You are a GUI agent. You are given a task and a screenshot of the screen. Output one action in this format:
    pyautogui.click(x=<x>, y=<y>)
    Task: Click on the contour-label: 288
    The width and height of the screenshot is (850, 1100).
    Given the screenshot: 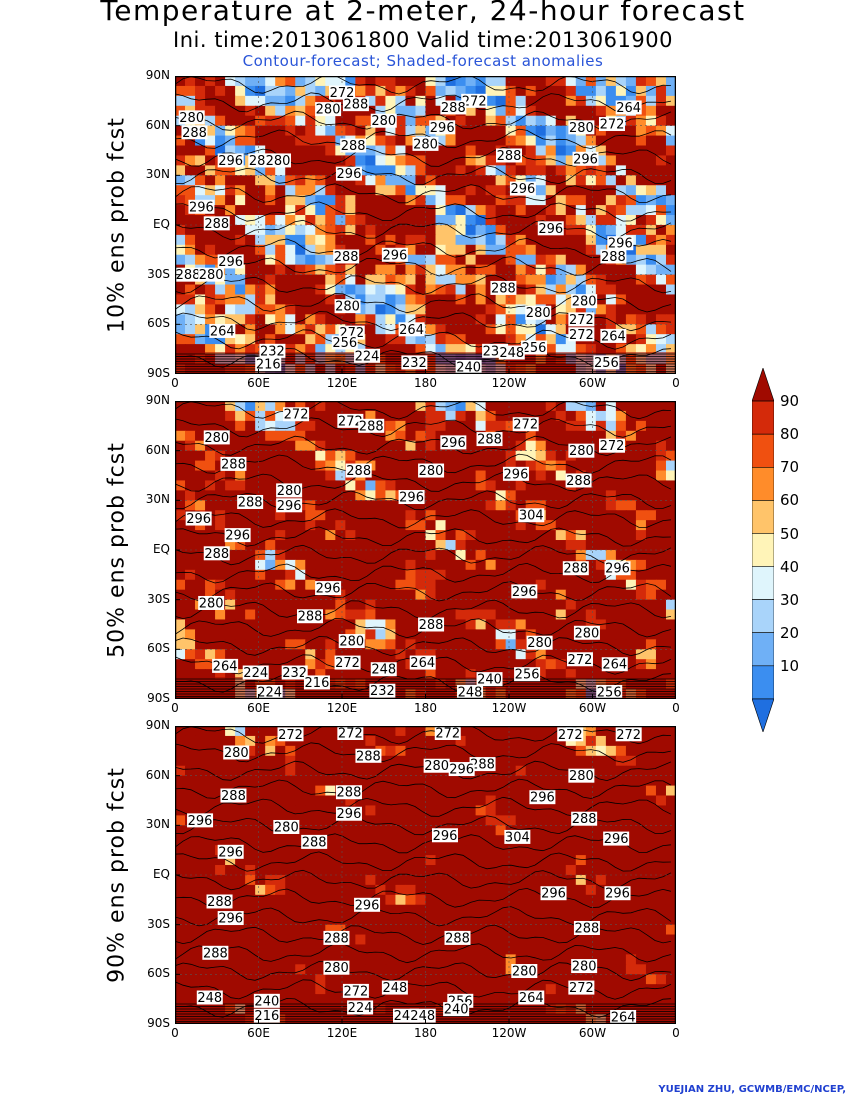 What is the action you would take?
    pyautogui.click(x=578, y=481)
    